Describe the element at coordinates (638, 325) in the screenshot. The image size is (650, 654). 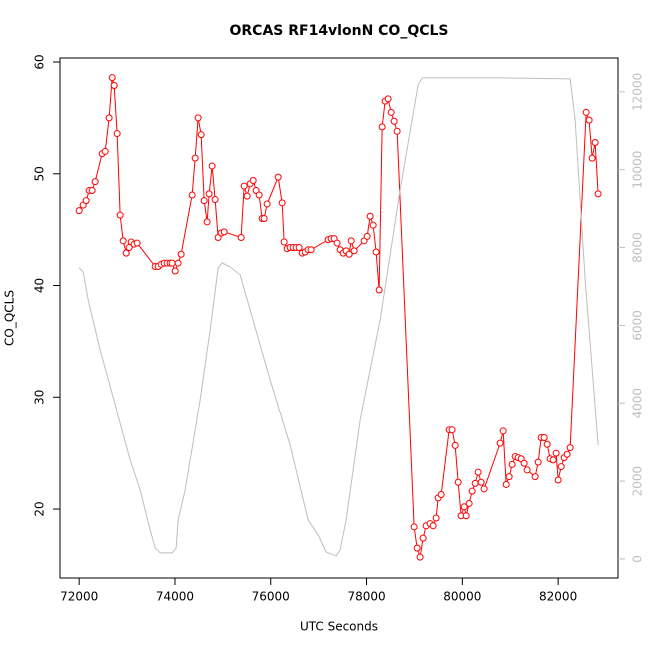
I see `y2-tick-label: 6000` at that location.